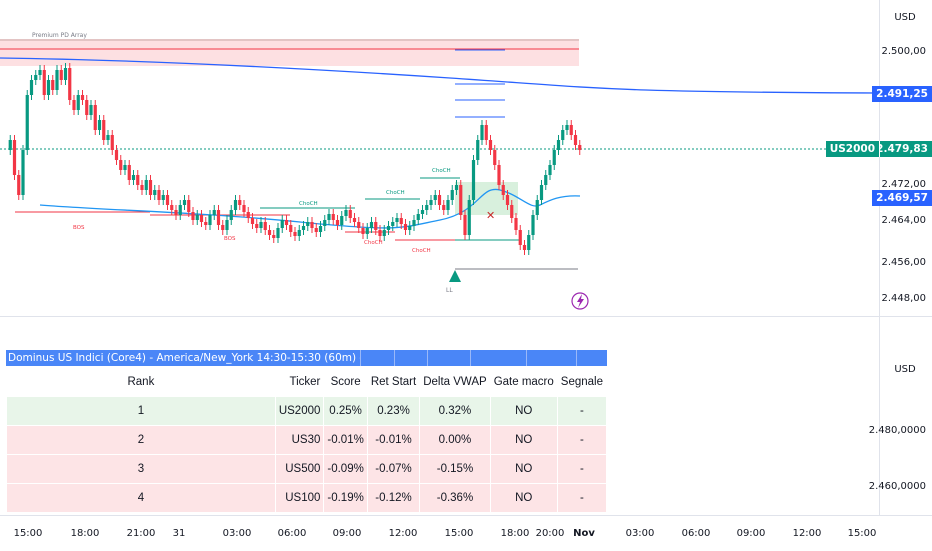  I want to click on indicator-price-axis: USD 2.480,0000 2.460,0000, so click(900, 416).